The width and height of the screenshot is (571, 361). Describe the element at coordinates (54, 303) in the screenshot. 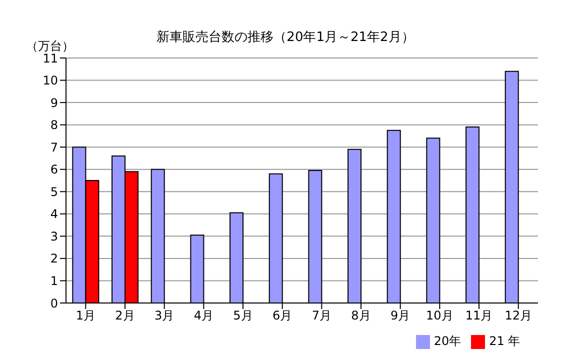

I see `y-tick-label: 0` at that location.